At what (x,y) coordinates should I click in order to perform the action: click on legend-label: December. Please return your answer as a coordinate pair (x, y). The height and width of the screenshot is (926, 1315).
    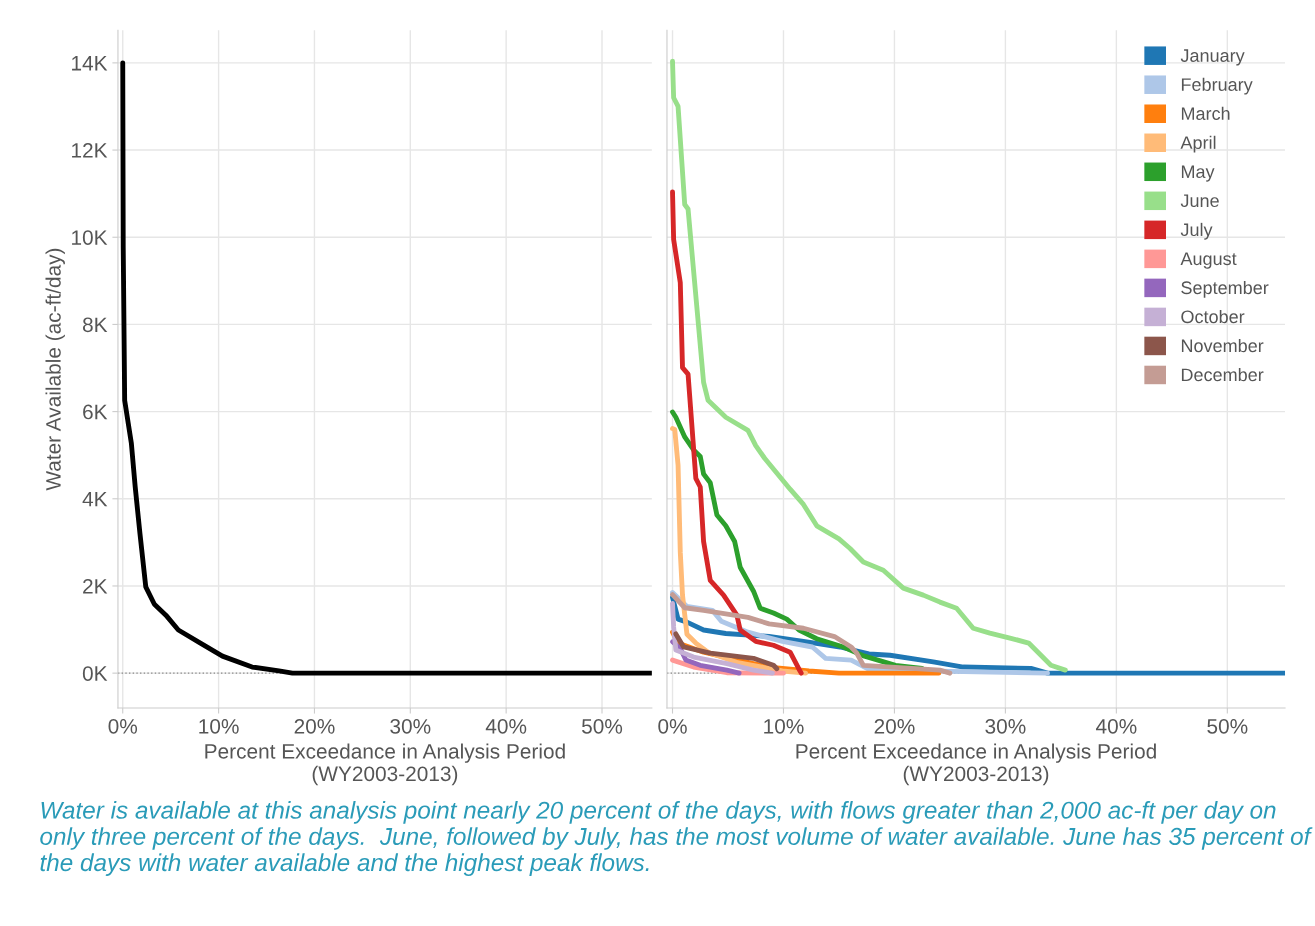
    Looking at the image, I should click on (1222, 374).